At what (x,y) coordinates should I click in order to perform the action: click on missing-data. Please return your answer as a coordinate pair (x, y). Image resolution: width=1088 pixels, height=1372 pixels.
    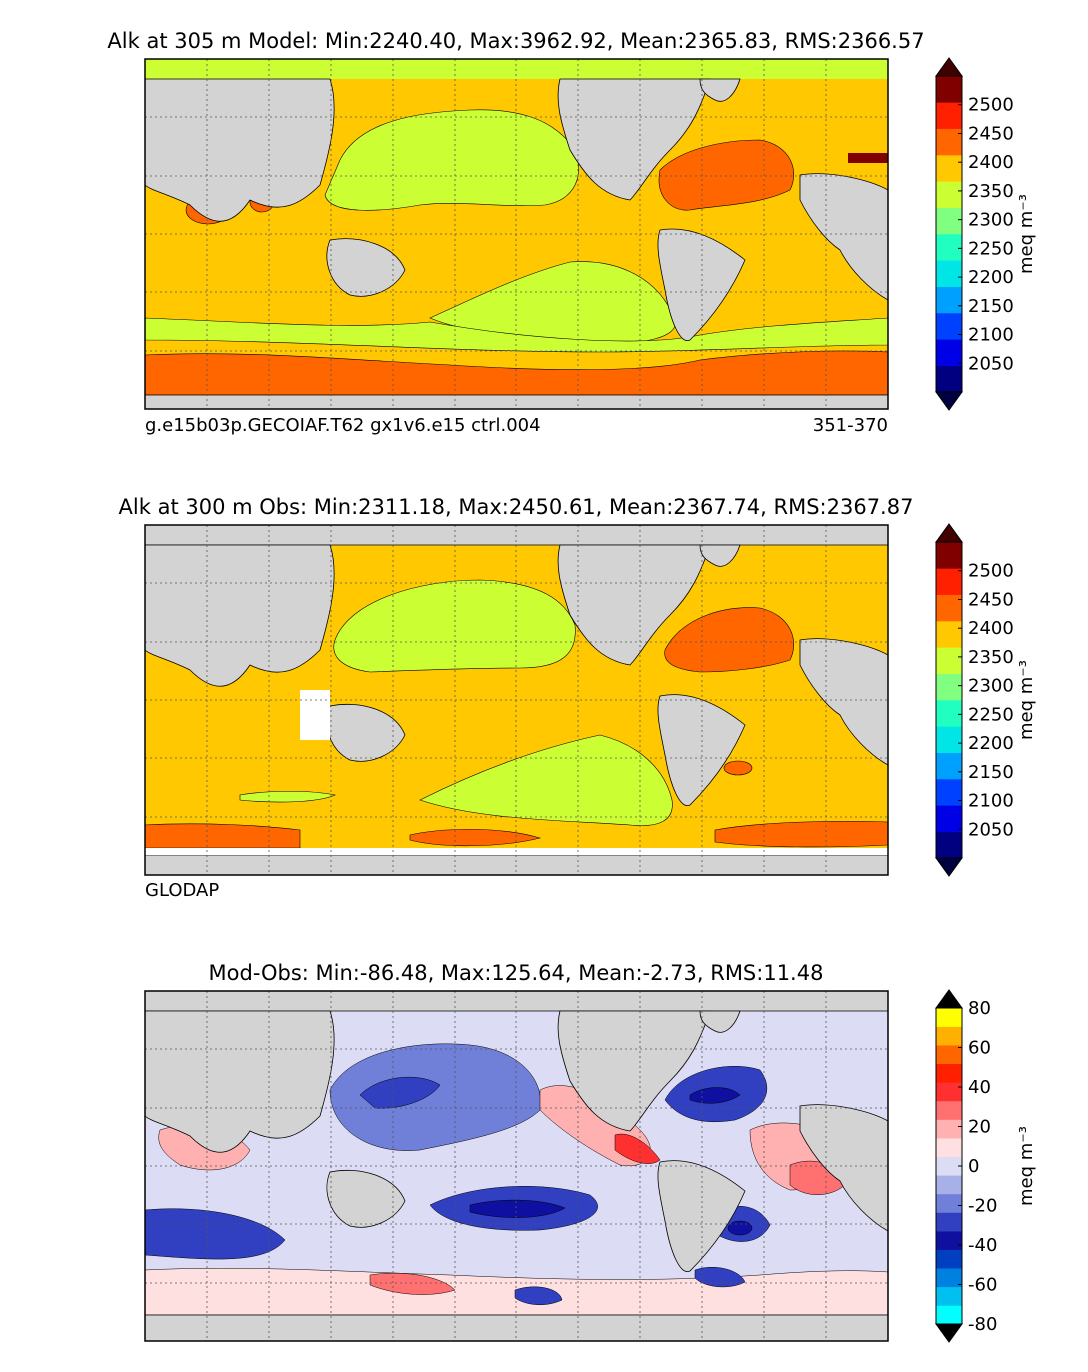
    Looking at the image, I should click on (516, 772).